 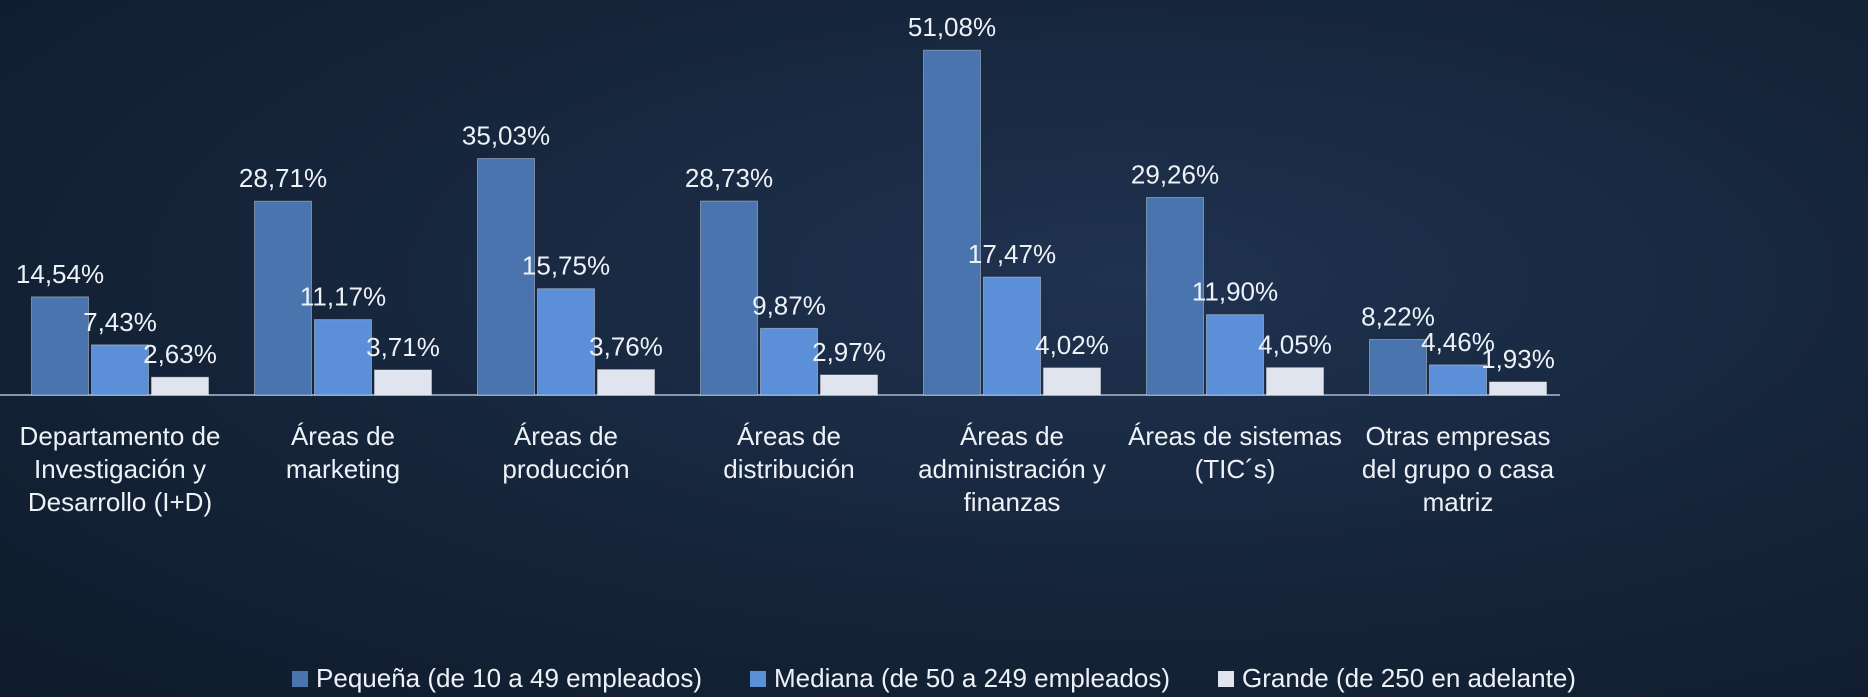 What do you see at coordinates (566, 266) in the screenshot?
I see `data-label: 15,75%` at bounding box center [566, 266].